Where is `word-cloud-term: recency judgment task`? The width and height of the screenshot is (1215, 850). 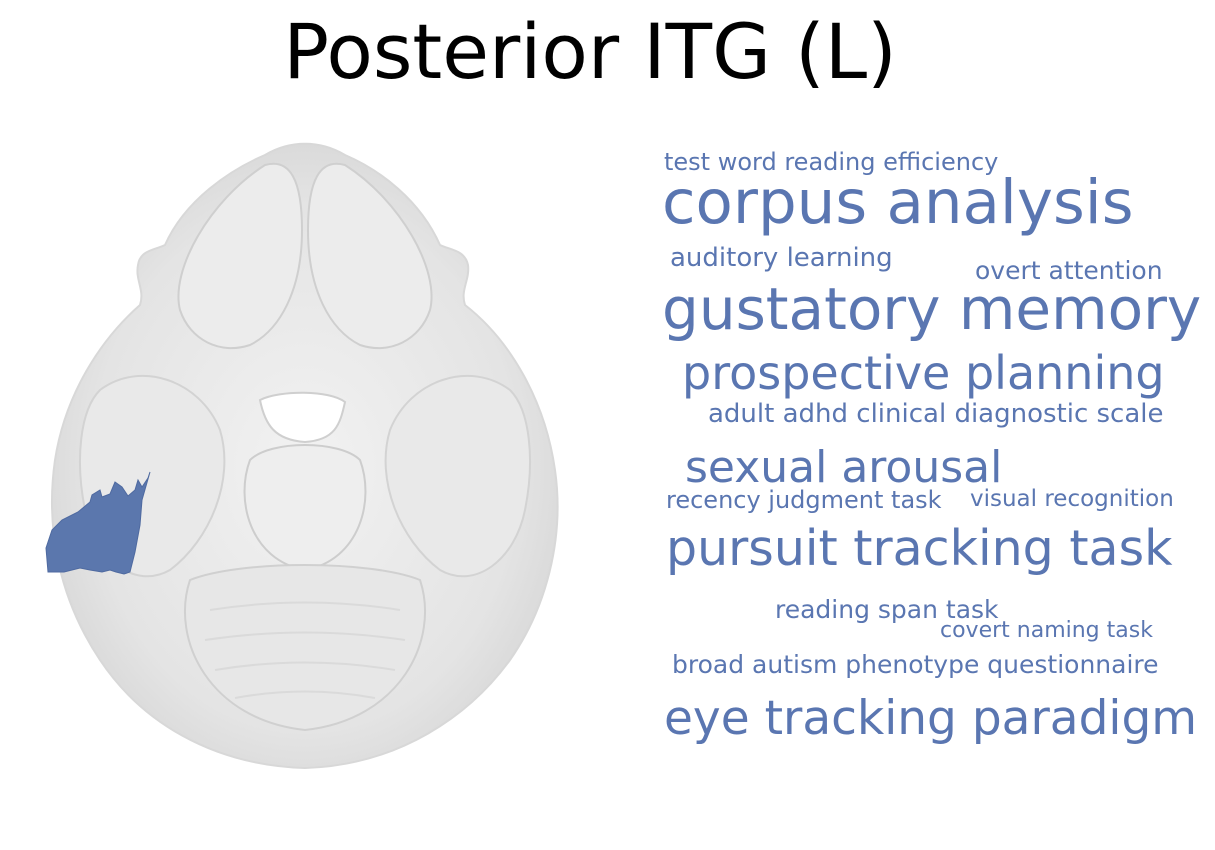 word-cloud-term: recency judgment task is located at coordinates (804, 500).